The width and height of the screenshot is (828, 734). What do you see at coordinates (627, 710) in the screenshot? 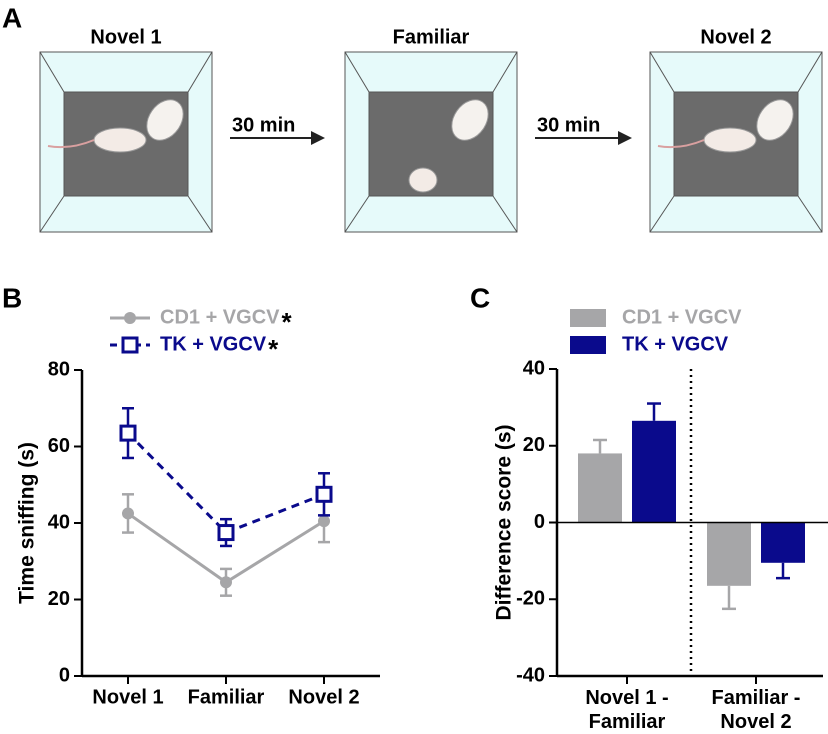
I see `x-tick-label: Novel 1 - Familiar` at bounding box center [627, 710].